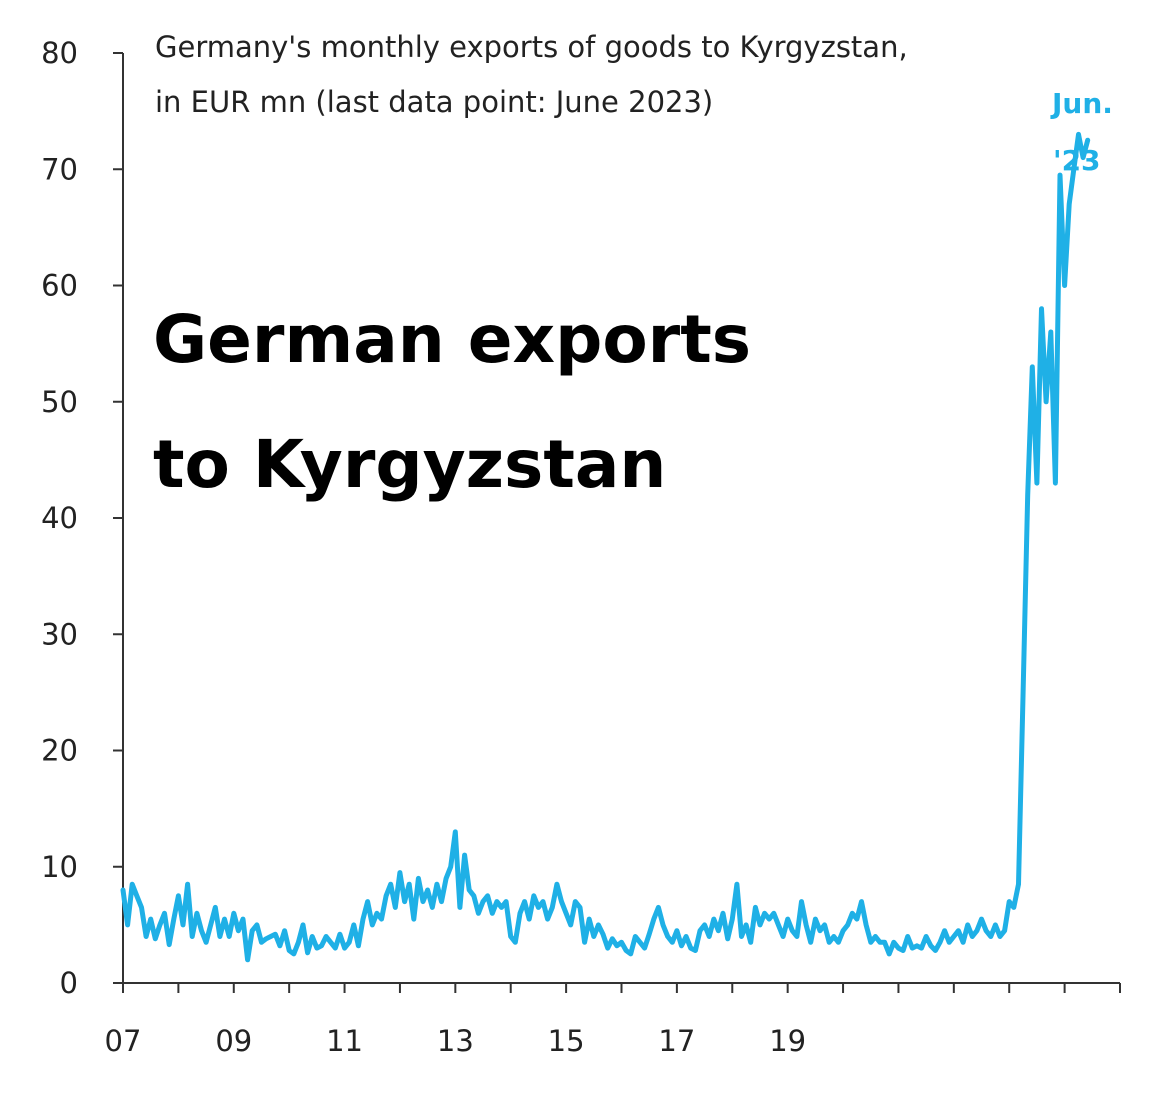  I want to click on x-tick-label: 09, so click(233, 1041).